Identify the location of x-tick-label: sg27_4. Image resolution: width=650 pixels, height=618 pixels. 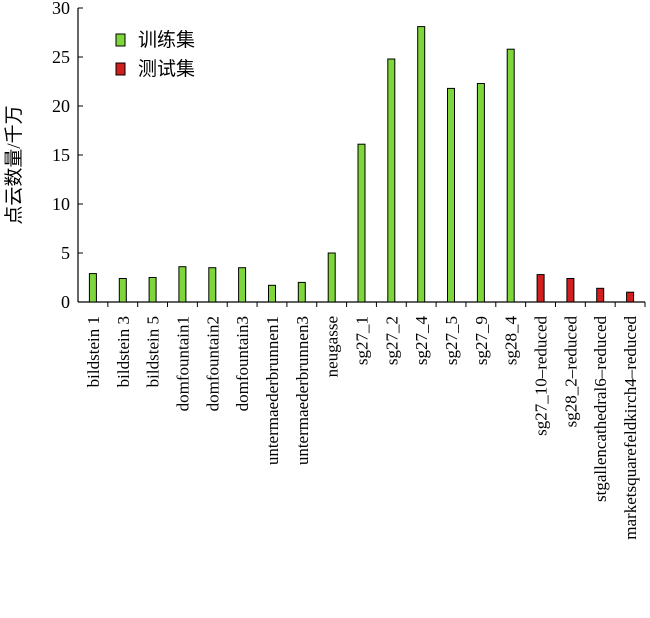
(421, 341).